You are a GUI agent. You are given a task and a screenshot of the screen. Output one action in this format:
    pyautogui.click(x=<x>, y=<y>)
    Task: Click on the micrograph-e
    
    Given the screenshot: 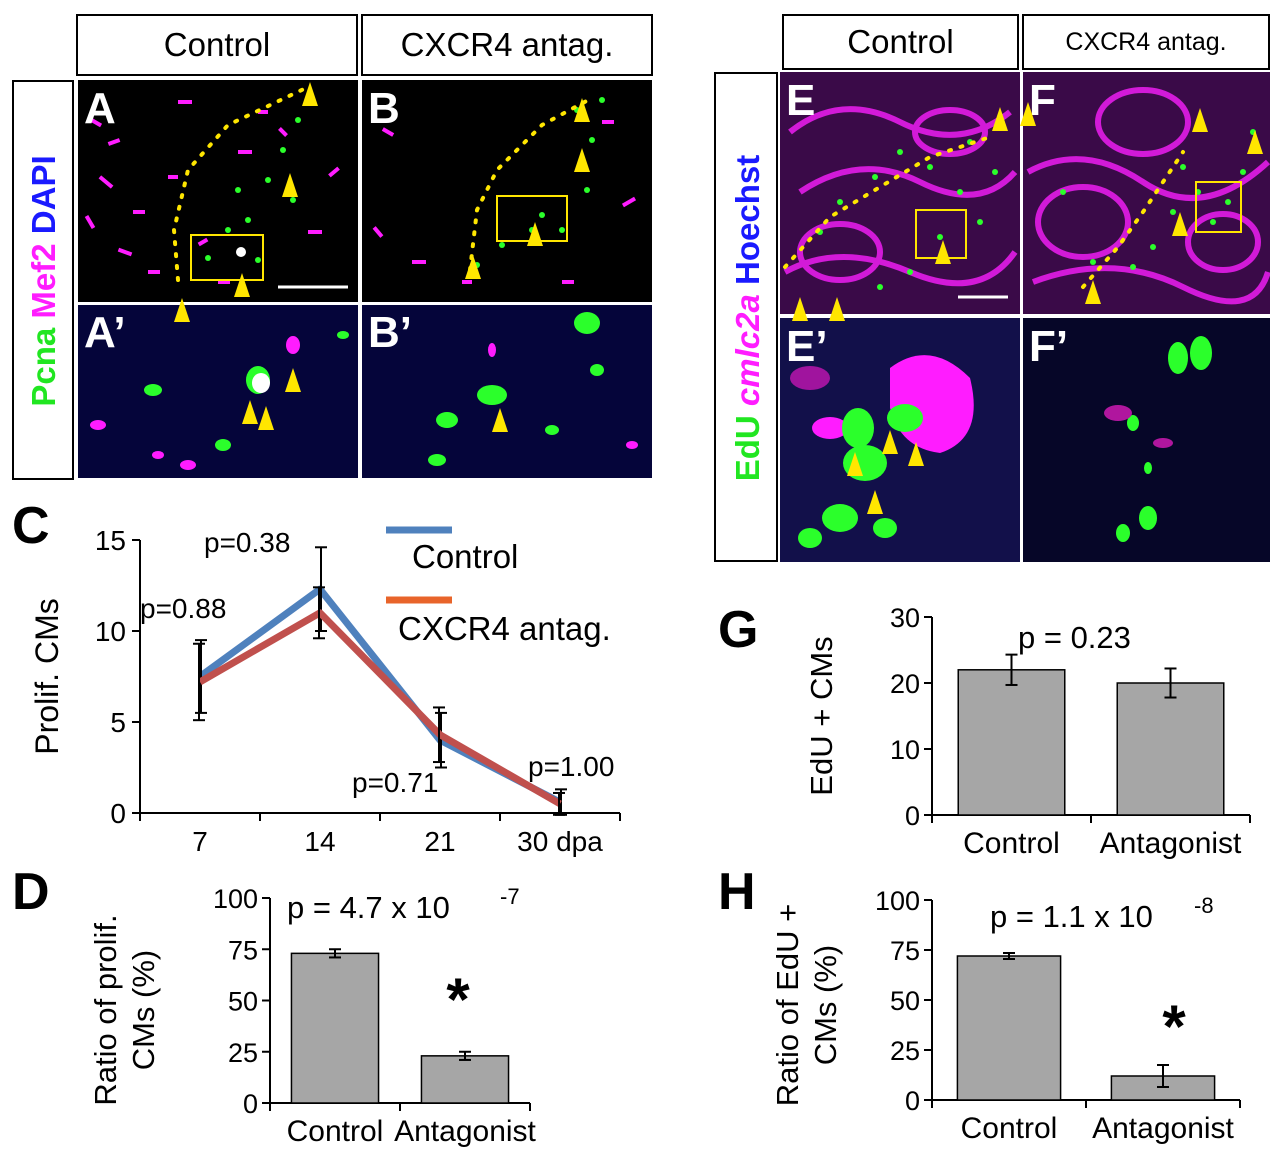 What is the action you would take?
    pyautogui.click(x=900, y=193)
    